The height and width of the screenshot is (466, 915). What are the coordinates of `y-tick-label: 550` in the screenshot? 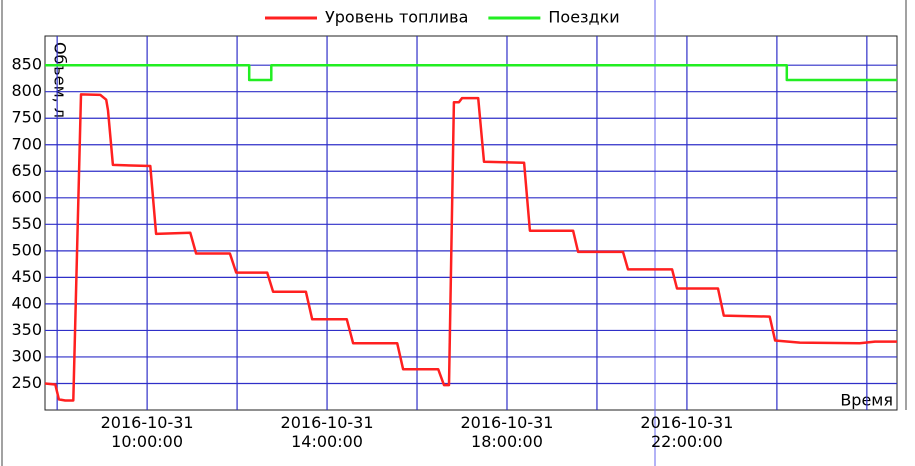 It's located at (26, 223).